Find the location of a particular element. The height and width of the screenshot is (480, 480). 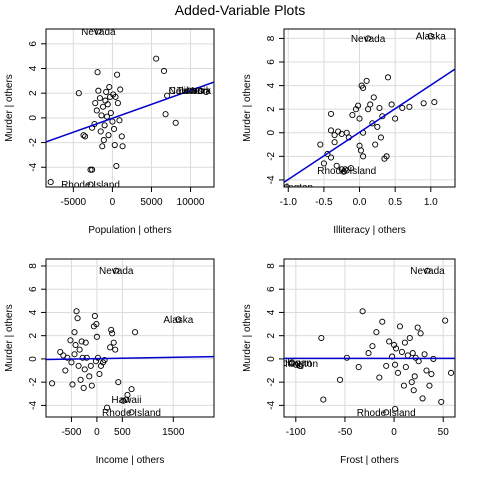

x-tick-label: 1500 is located at coordinates (173, 432).